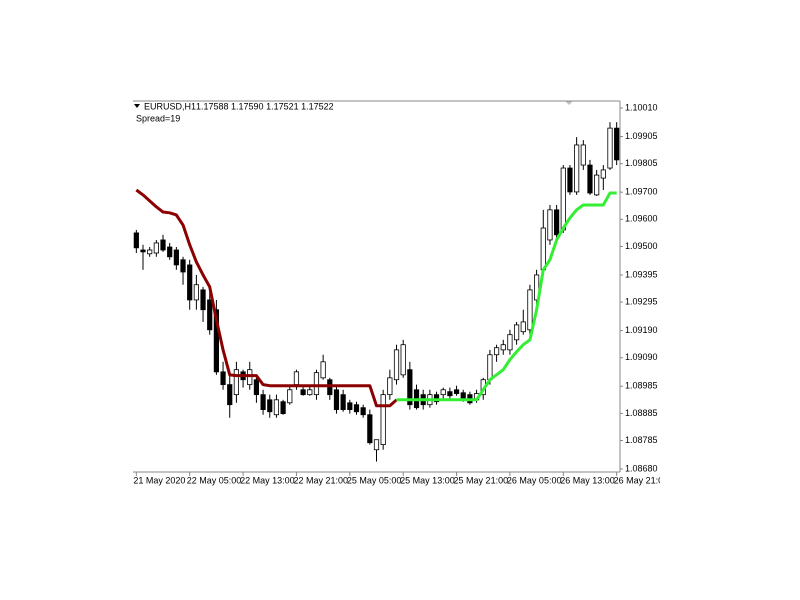 This screenshot has width=800, height=600. I want to click on y-tick-label: 1.08985, so click(641, 386).